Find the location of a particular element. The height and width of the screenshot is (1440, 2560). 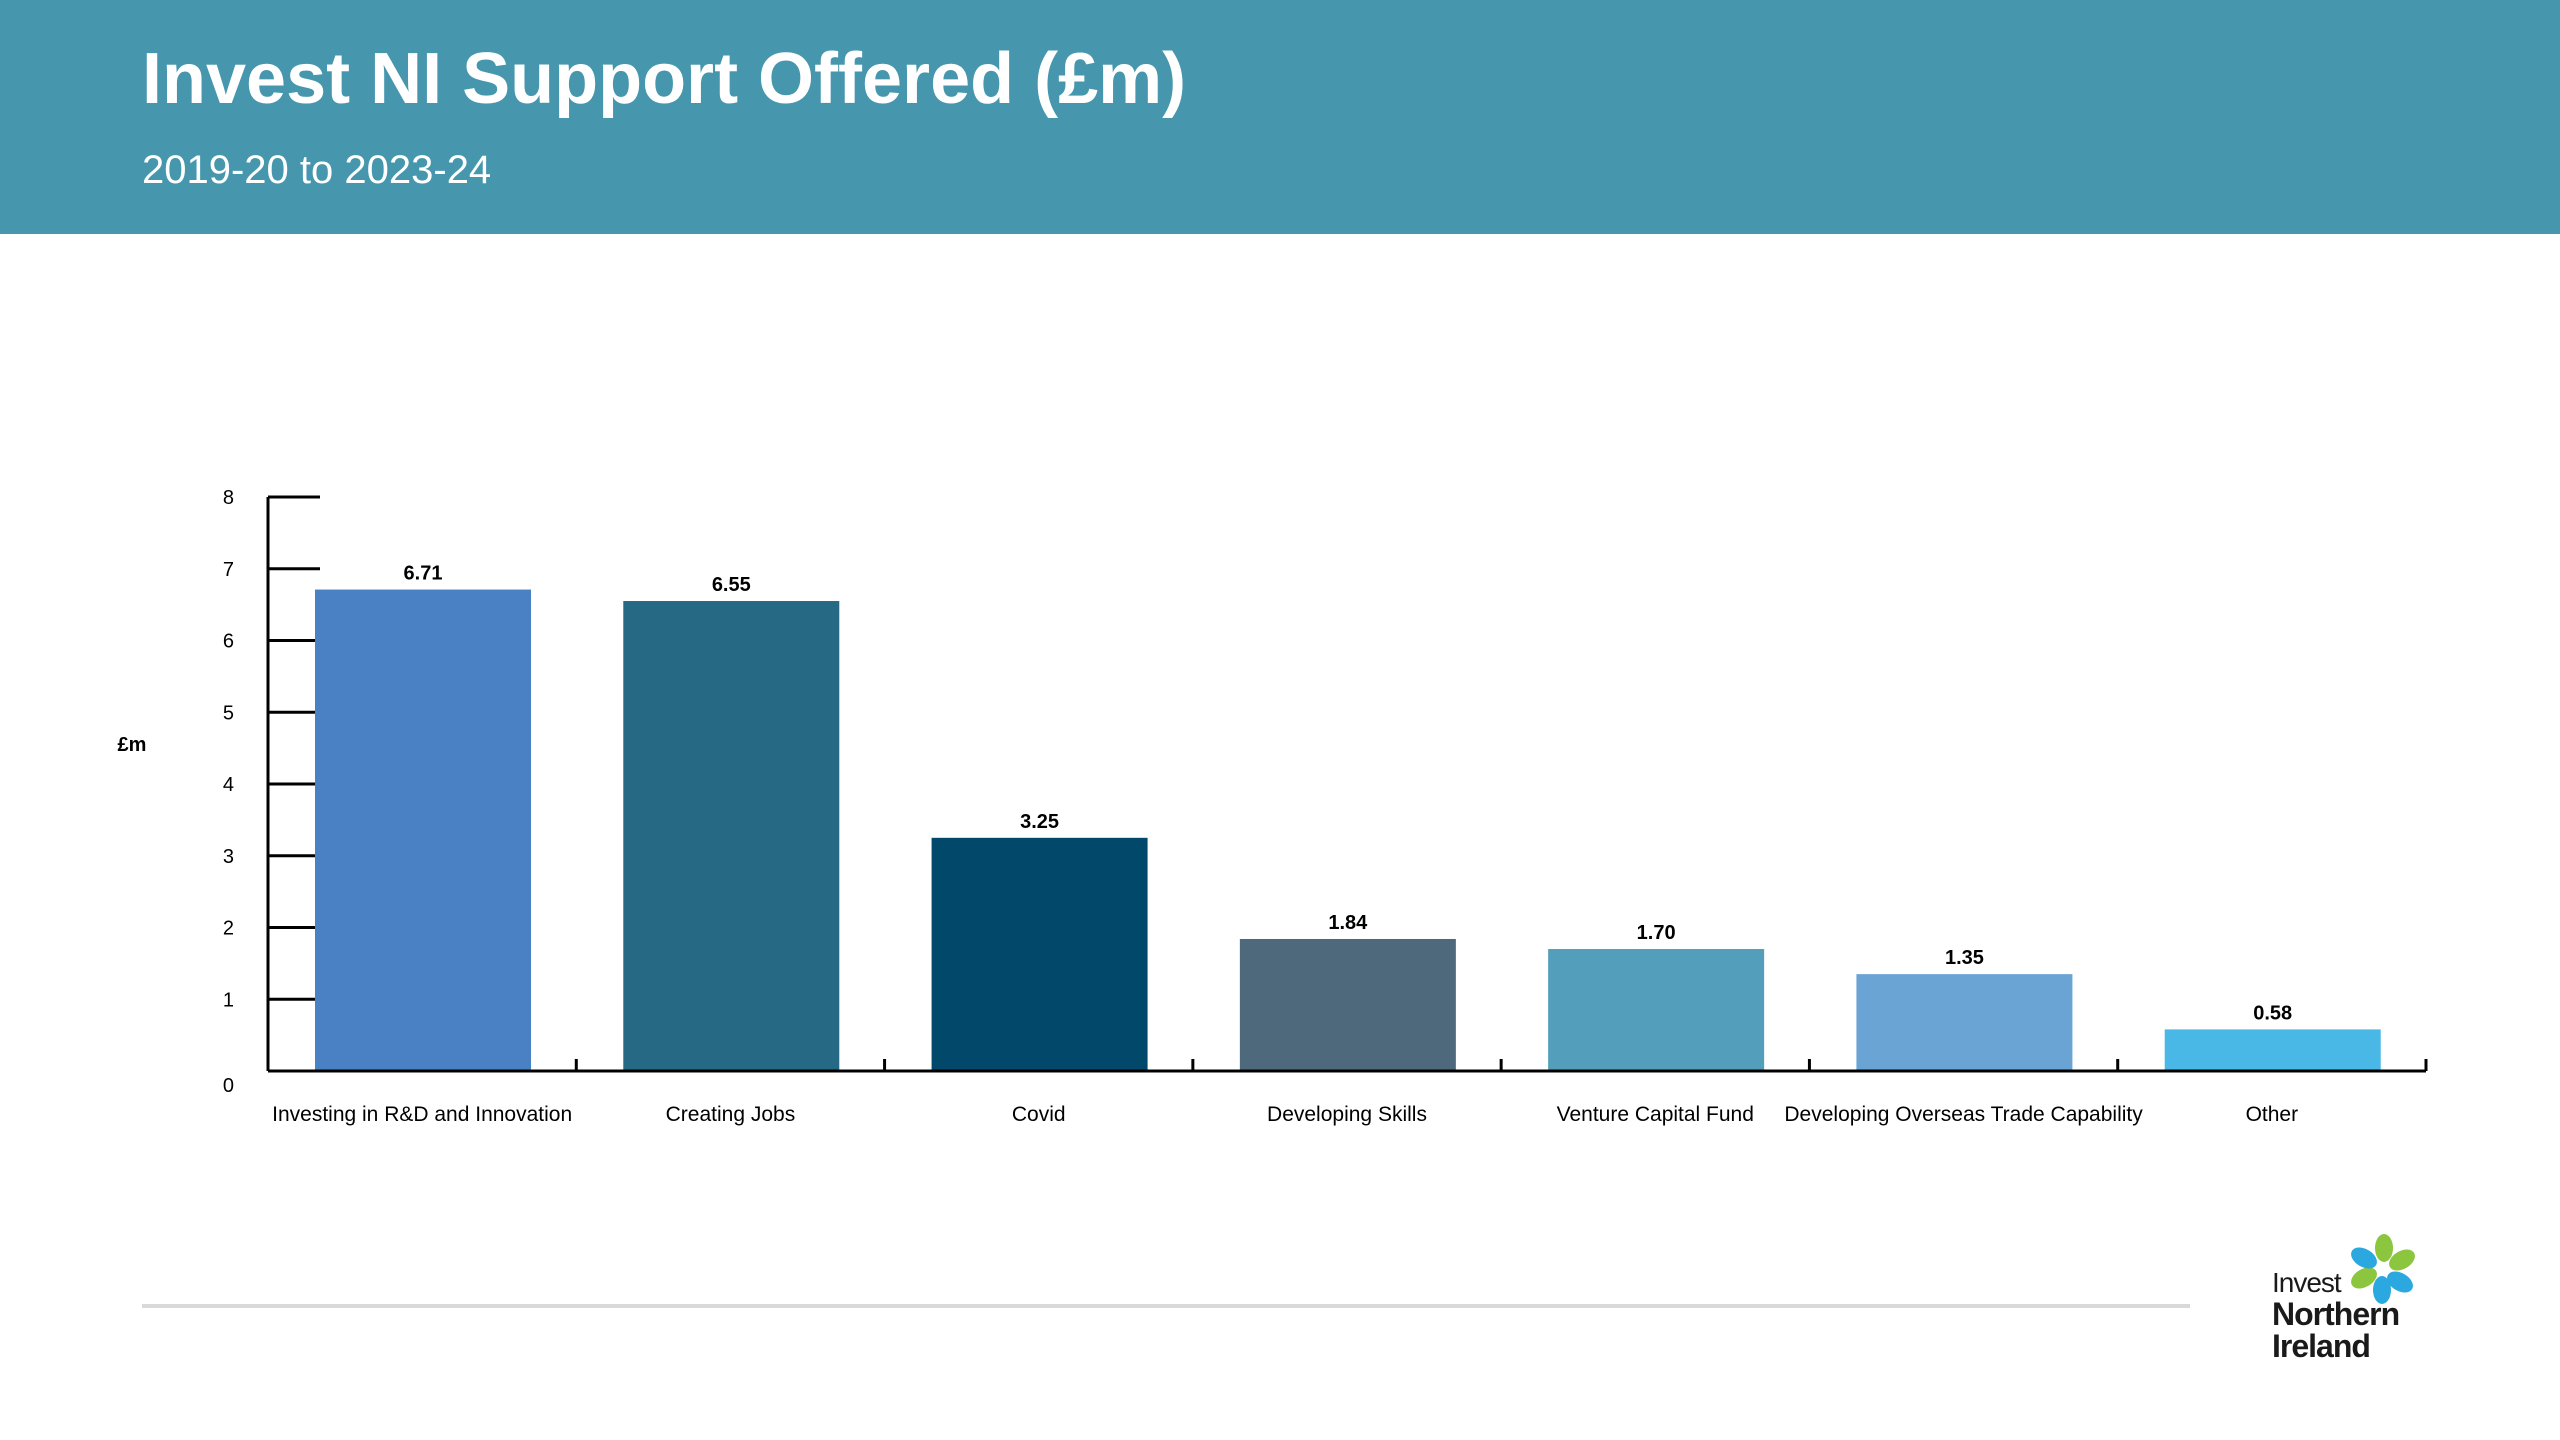

x-category-label: Venture Capital Fund is located at coordinates (1655, 1114).